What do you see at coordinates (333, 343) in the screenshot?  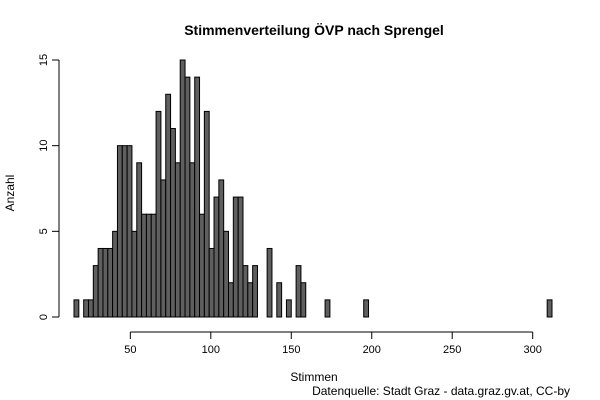 I see `x-axis: 50 100 150 200 250 300` at bounding box center [333, 343].